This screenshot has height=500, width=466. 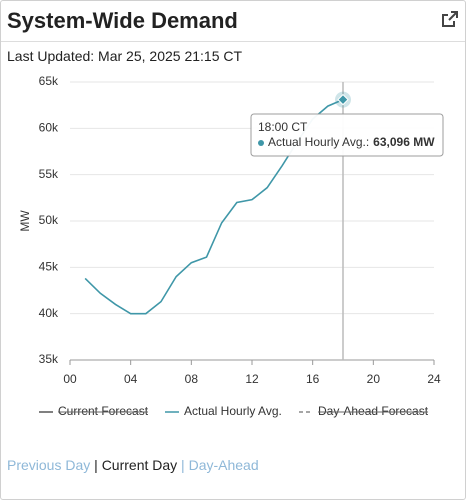 I want to click on hover-marker, so click(x=343, y=99).